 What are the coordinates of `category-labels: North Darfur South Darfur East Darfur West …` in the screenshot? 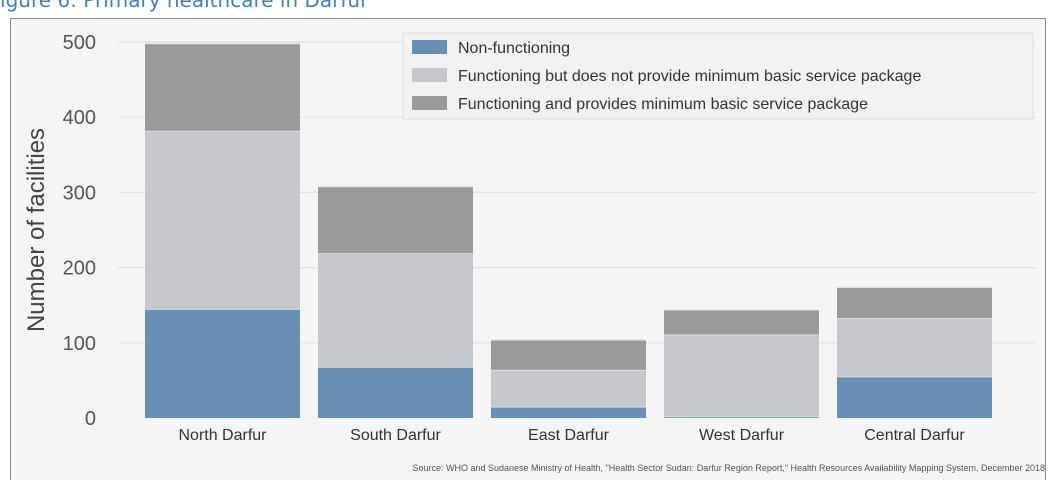 It's located at (571, 435).